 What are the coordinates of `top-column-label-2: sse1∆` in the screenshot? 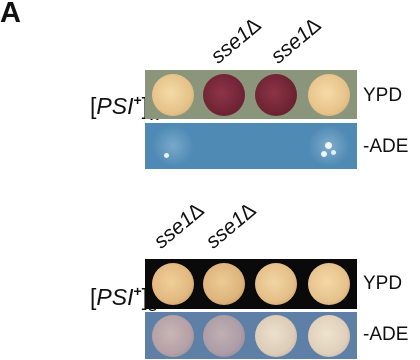 It's located at (236, 41).